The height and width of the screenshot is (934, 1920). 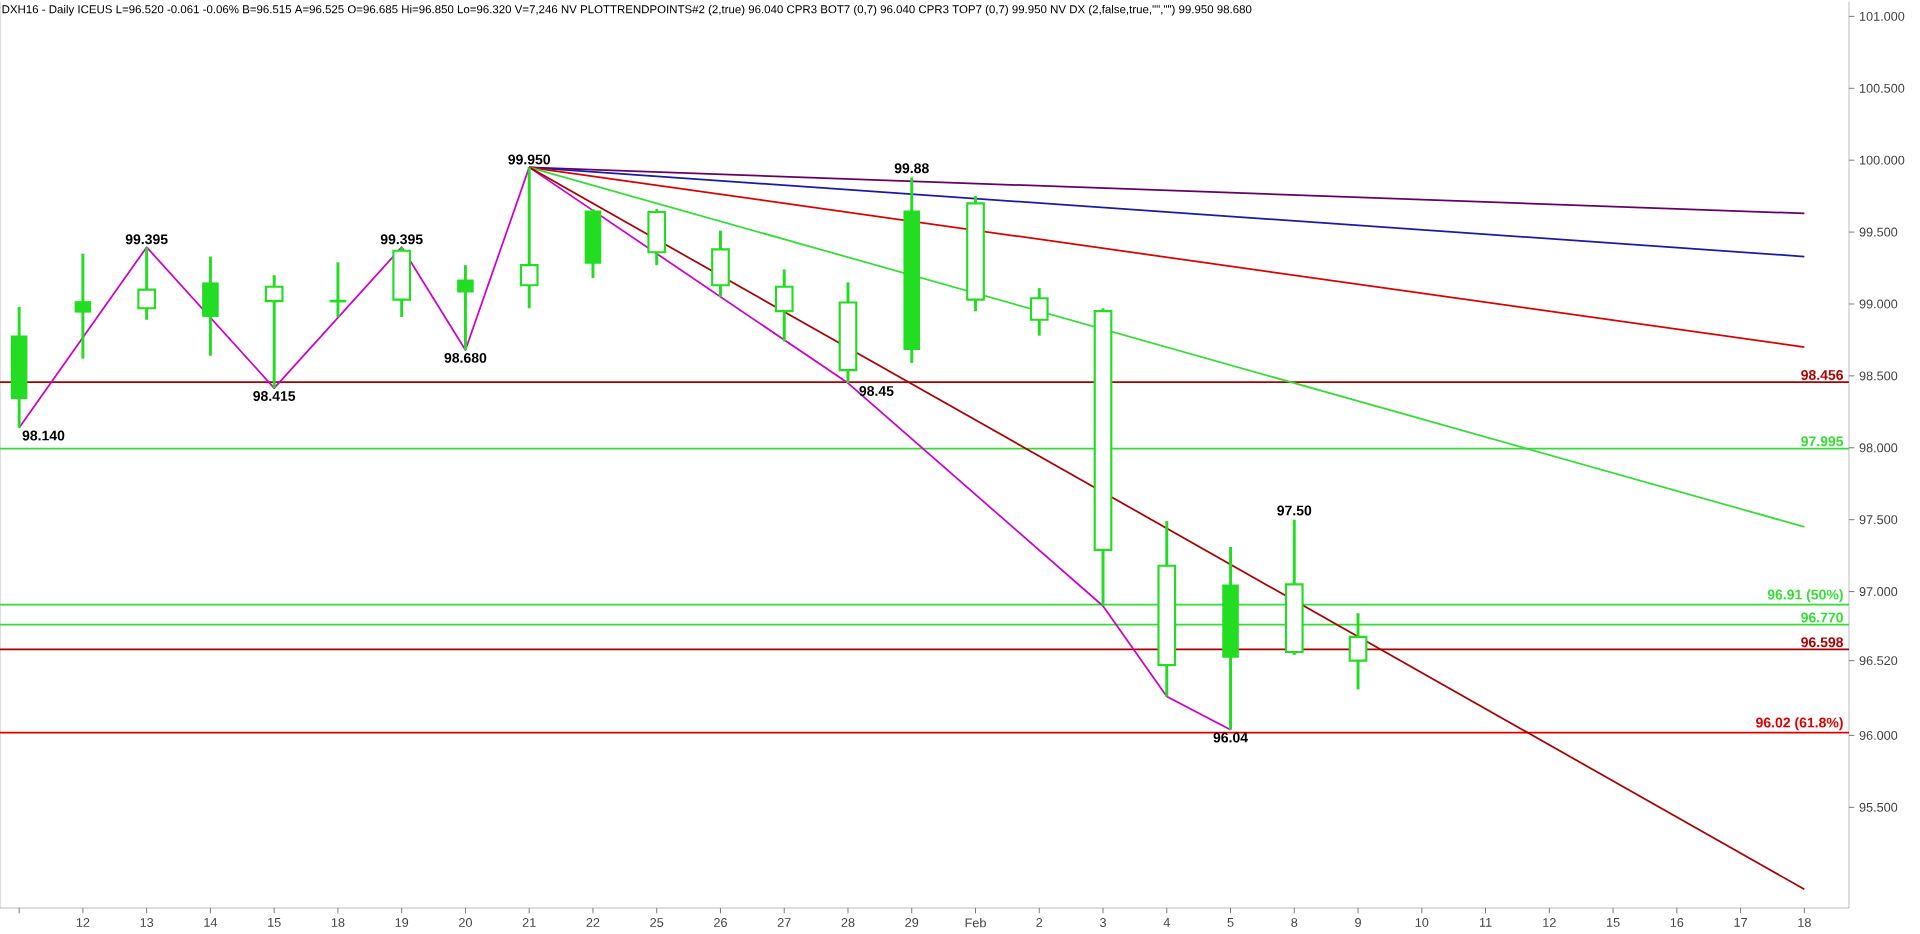 What do you see at coordinates (1039, 922) in the screenshot?
I see `x-tick-label: 2` at bounding box center [1039, 922].